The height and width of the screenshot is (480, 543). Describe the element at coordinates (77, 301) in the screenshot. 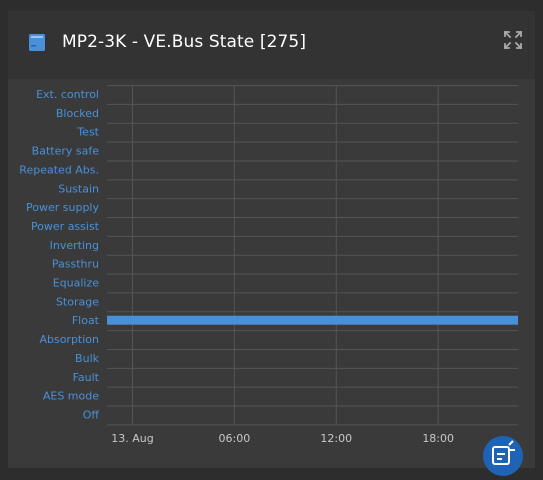

I see `y-tick-label: Storage` at that location.